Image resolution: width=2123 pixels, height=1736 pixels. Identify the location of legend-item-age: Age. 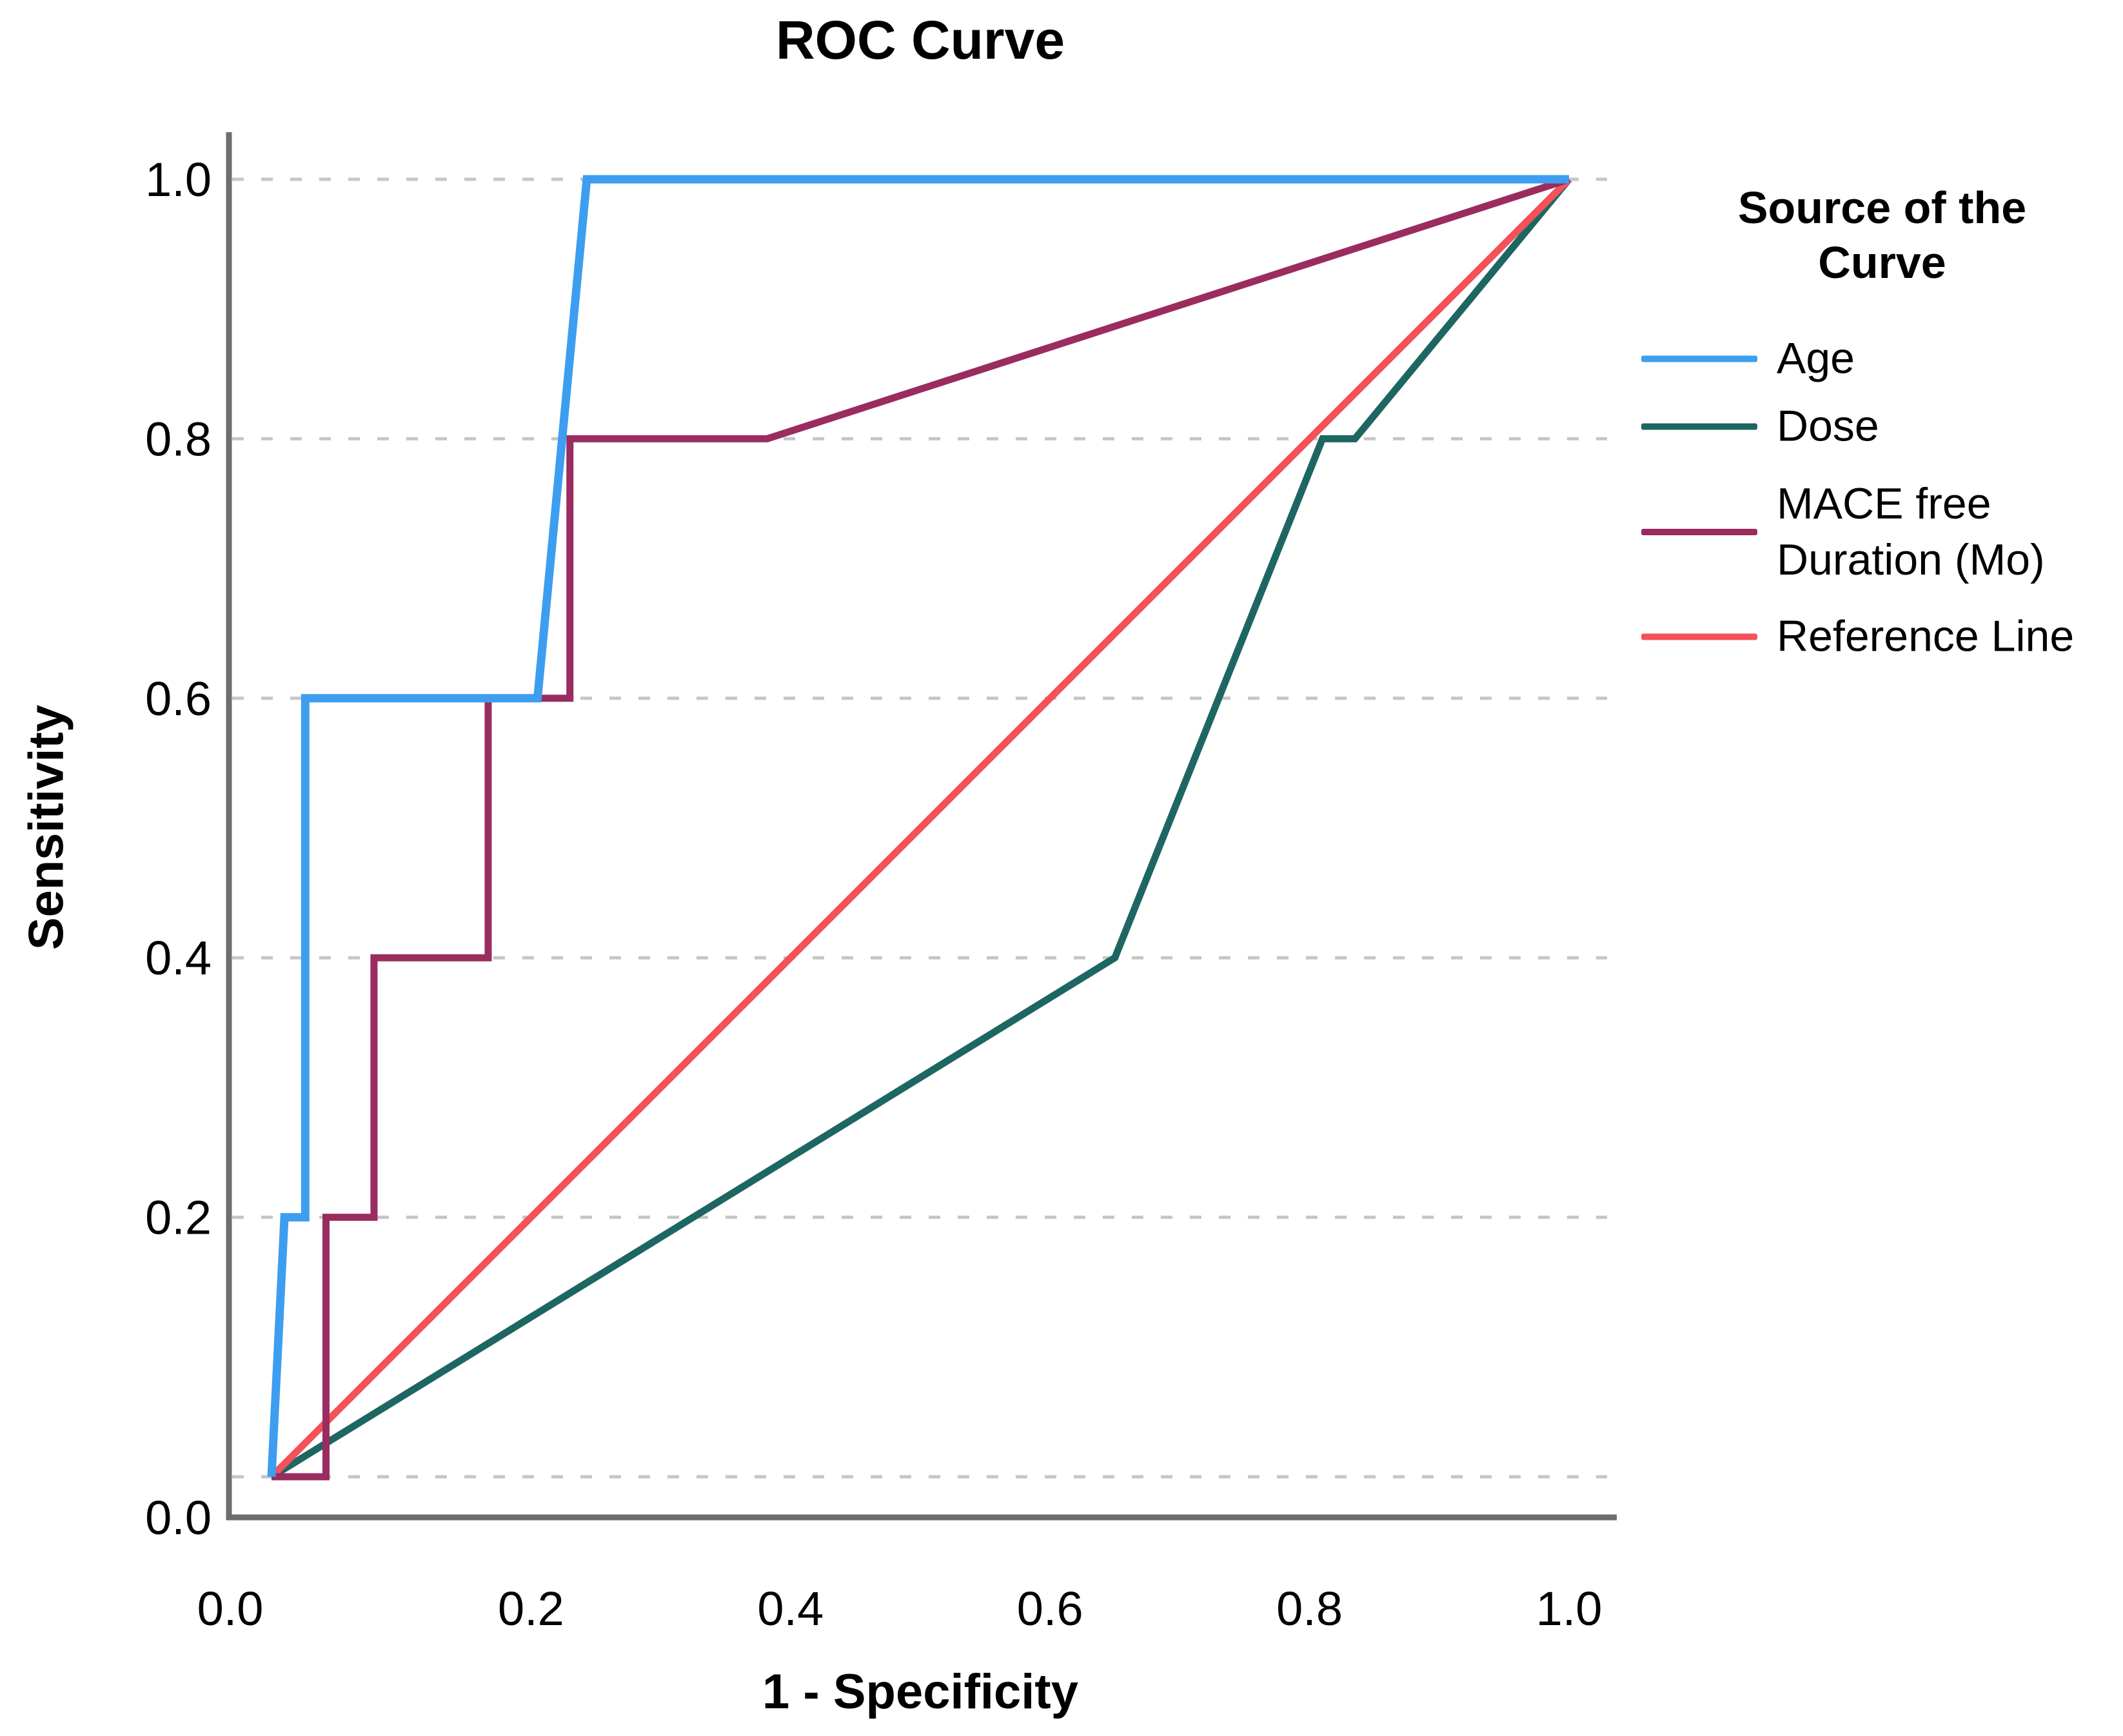
(1748, 358).